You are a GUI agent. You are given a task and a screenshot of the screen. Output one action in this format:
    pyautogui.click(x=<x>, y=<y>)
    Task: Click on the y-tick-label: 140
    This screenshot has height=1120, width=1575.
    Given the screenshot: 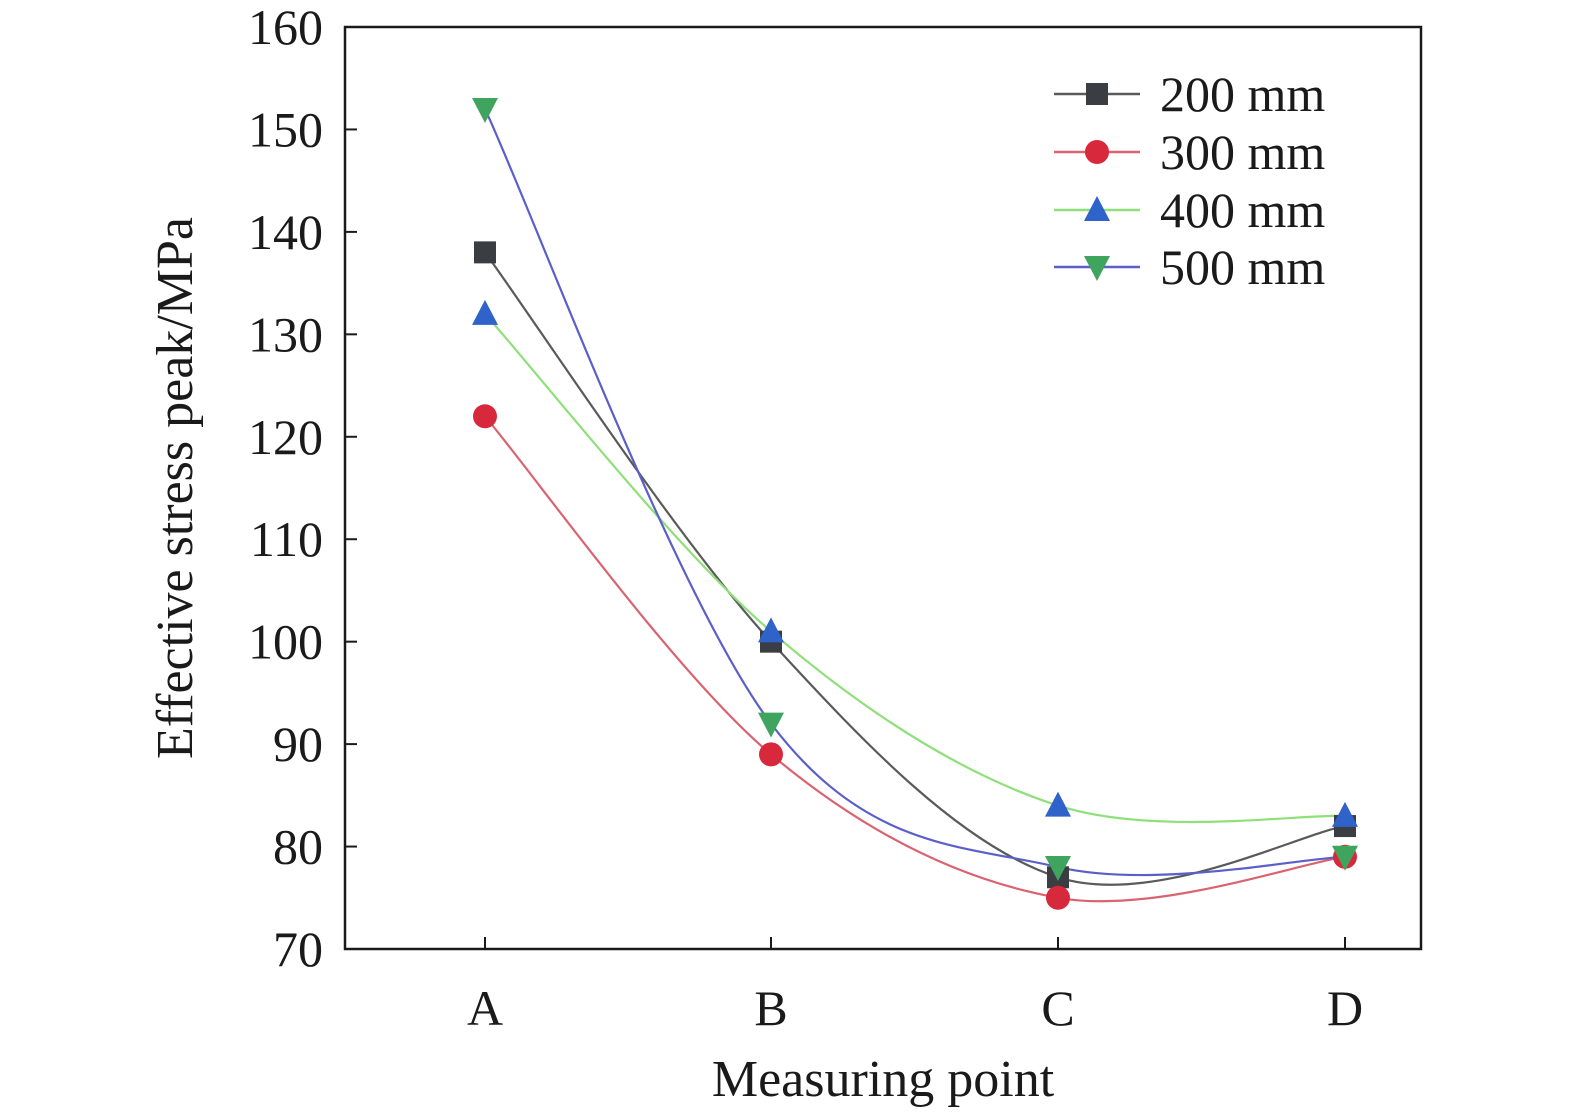 What is the action you would take?
    pyautogui.click(x=285, y=232)
    